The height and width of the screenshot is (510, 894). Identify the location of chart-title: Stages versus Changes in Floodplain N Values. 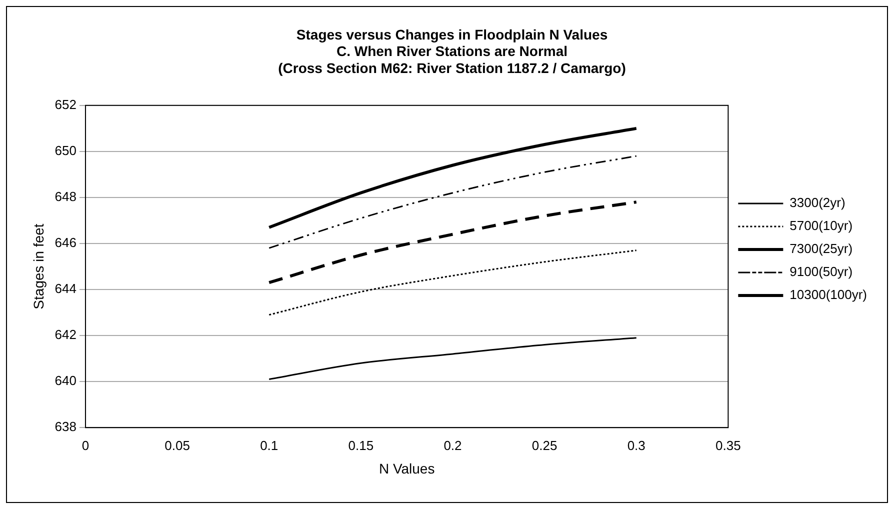
(452, 34).